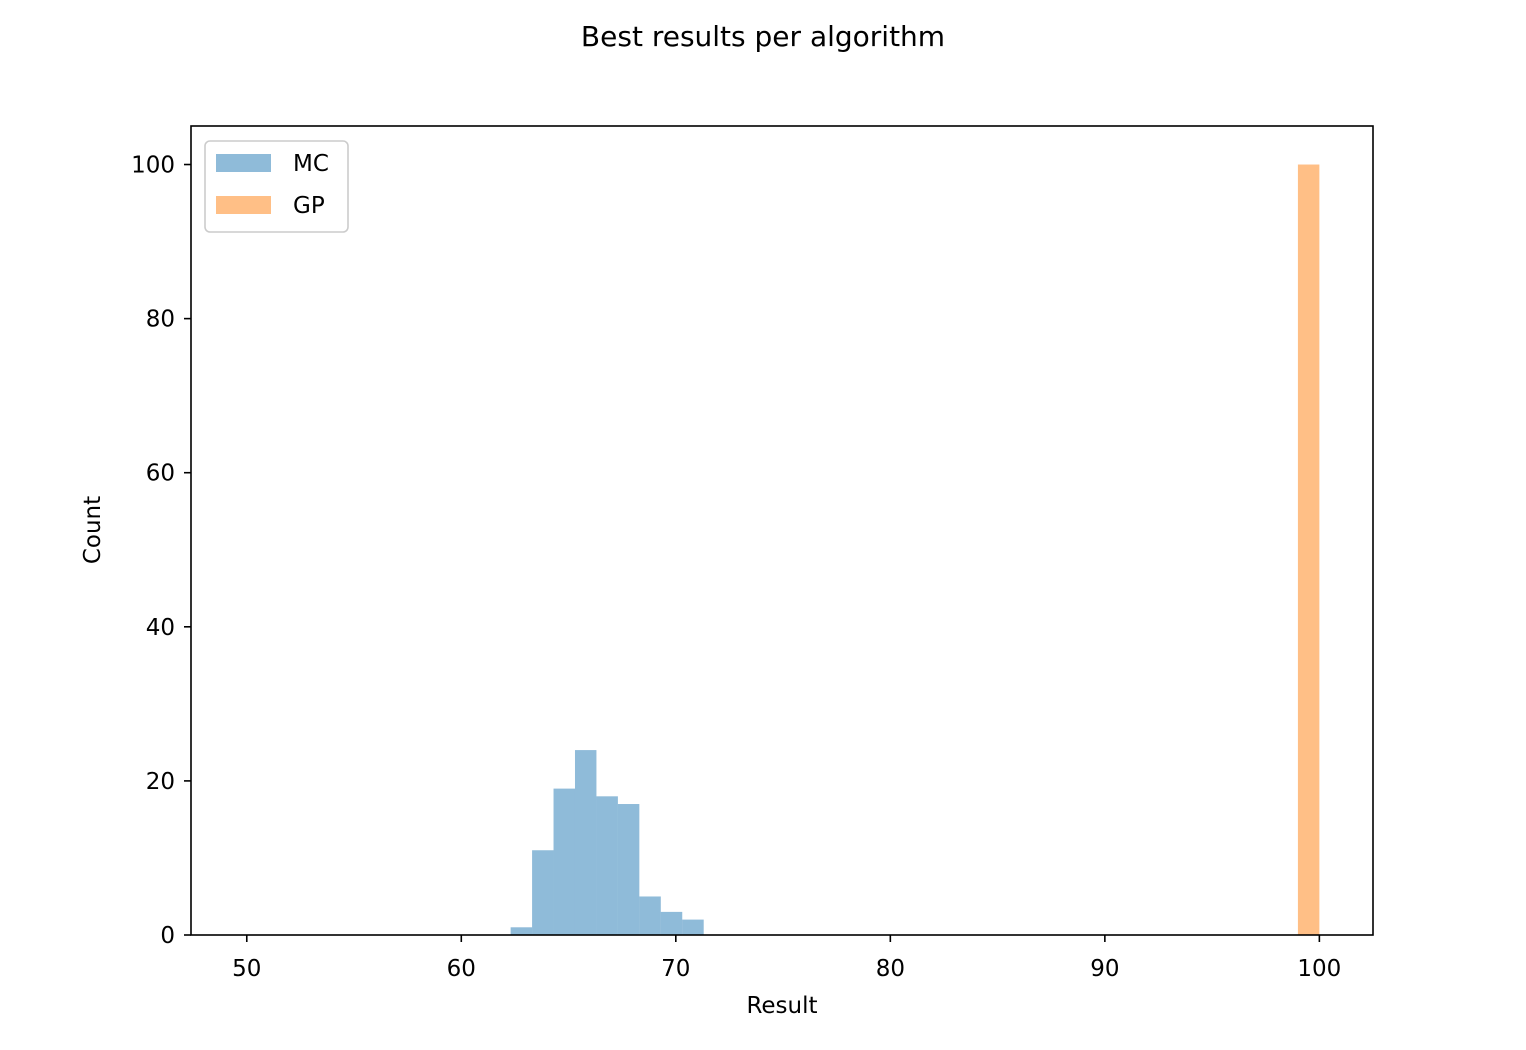 Image resolution: width=1526 pixels, height=1050 pixels. Describe the element at coordinates (1104, 969) in the screenshot. I see `x-tick-label: 90` at that location.